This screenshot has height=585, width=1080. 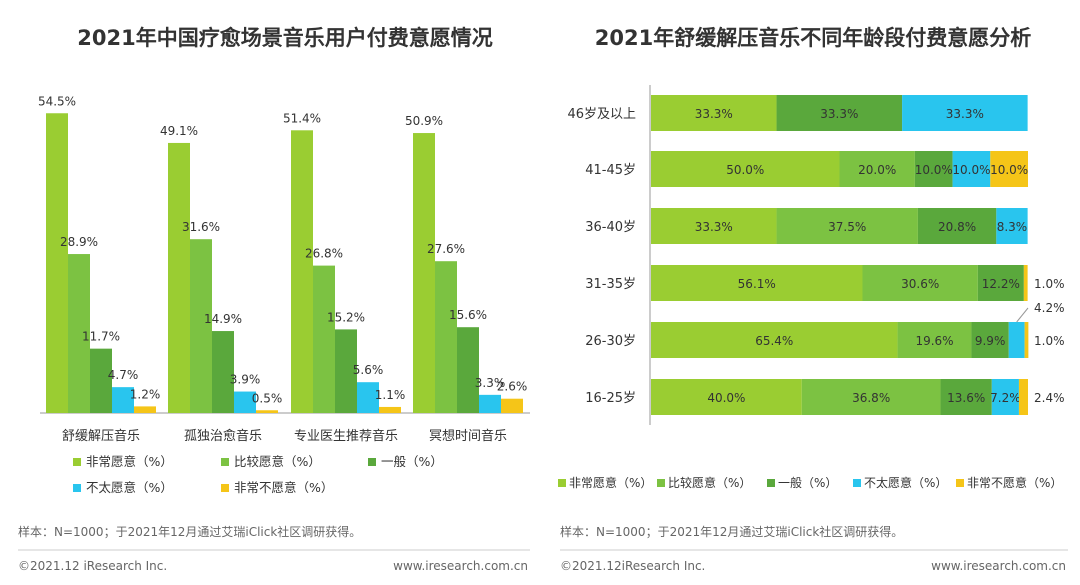 I want to click on left-legend-label-4: 非常不愿意（%）, so click(x=283, y=487).